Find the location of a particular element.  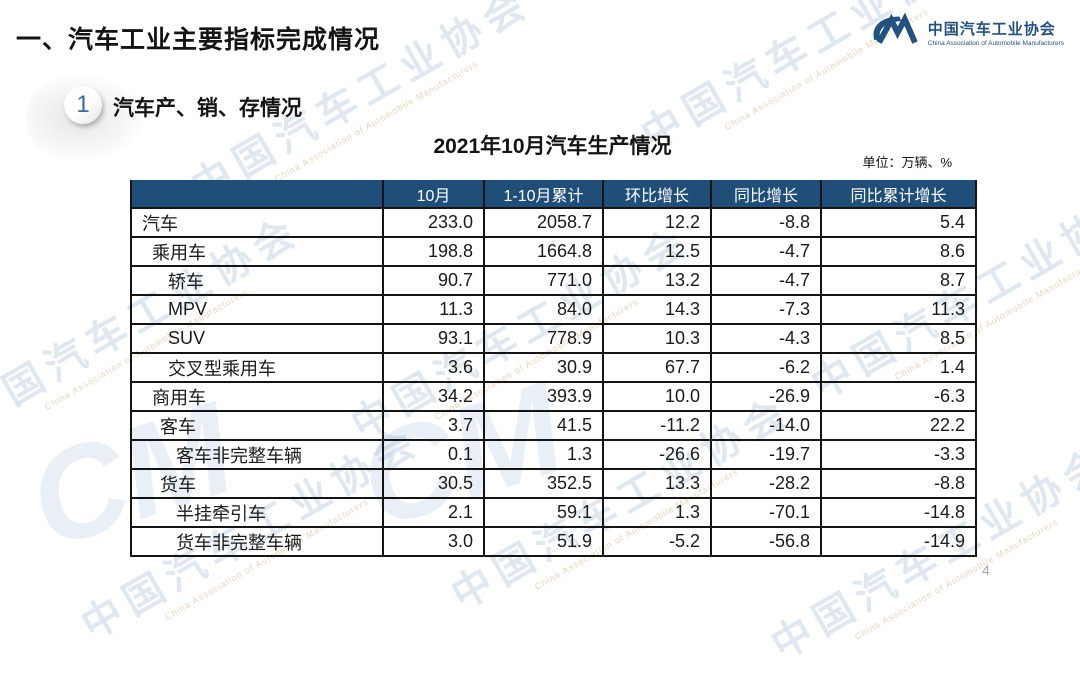

row-value: -14.9 is located at coordinates (898, 541).